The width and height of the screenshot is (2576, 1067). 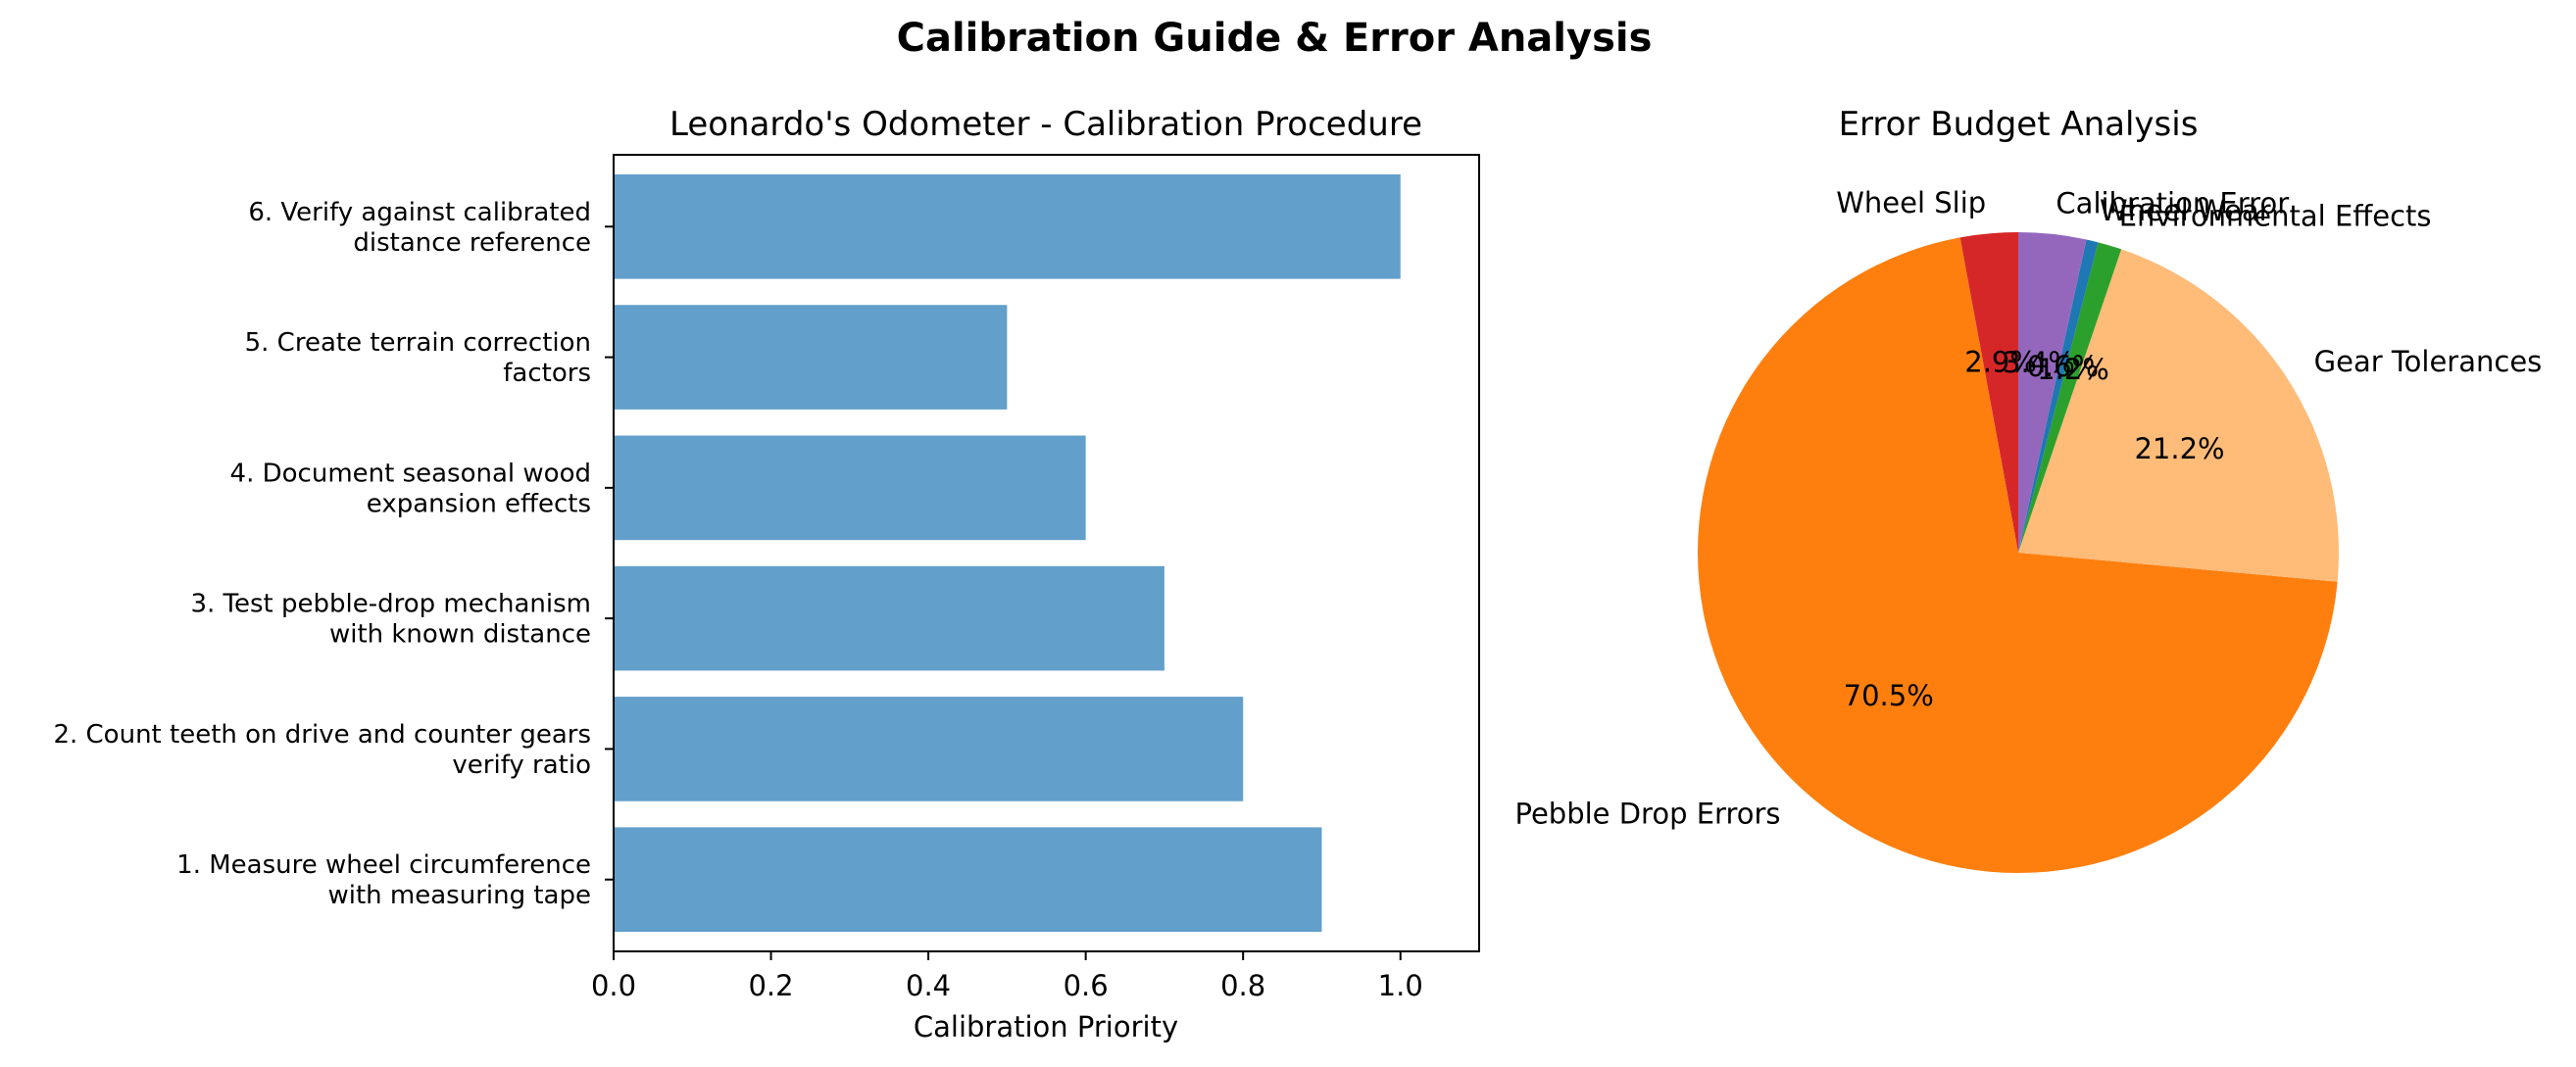 I want to click on pie-pct-label: 2.9%, so click(x=2000, y=362).